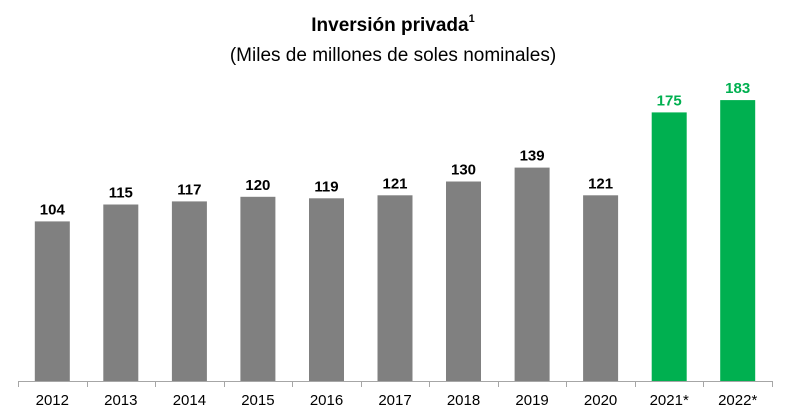 The image size is (786, 411). What do you see at coordinates (669, 400) in the screenshot?
I see `x-tick-label-2021*: 2021*` at bounding box center [669, 400].